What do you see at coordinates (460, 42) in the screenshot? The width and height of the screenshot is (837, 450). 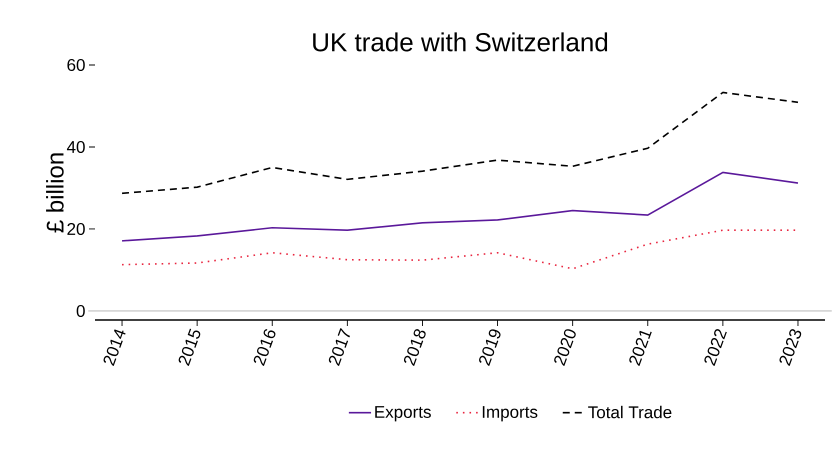 I see `chart-title: UK trade with Switzerland` at bounding box center [460, 42].